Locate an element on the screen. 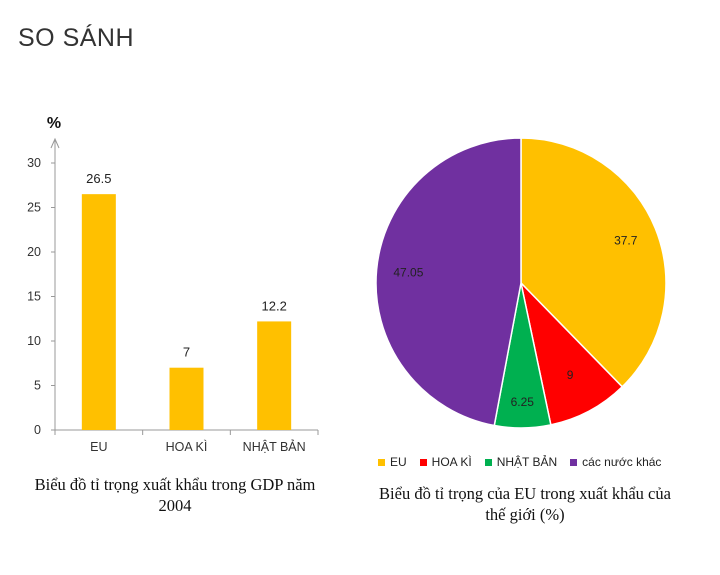 Image resolution: width=720 pixels, height=575 pixels. legend-item: EU is located at coordinates (392, 462).